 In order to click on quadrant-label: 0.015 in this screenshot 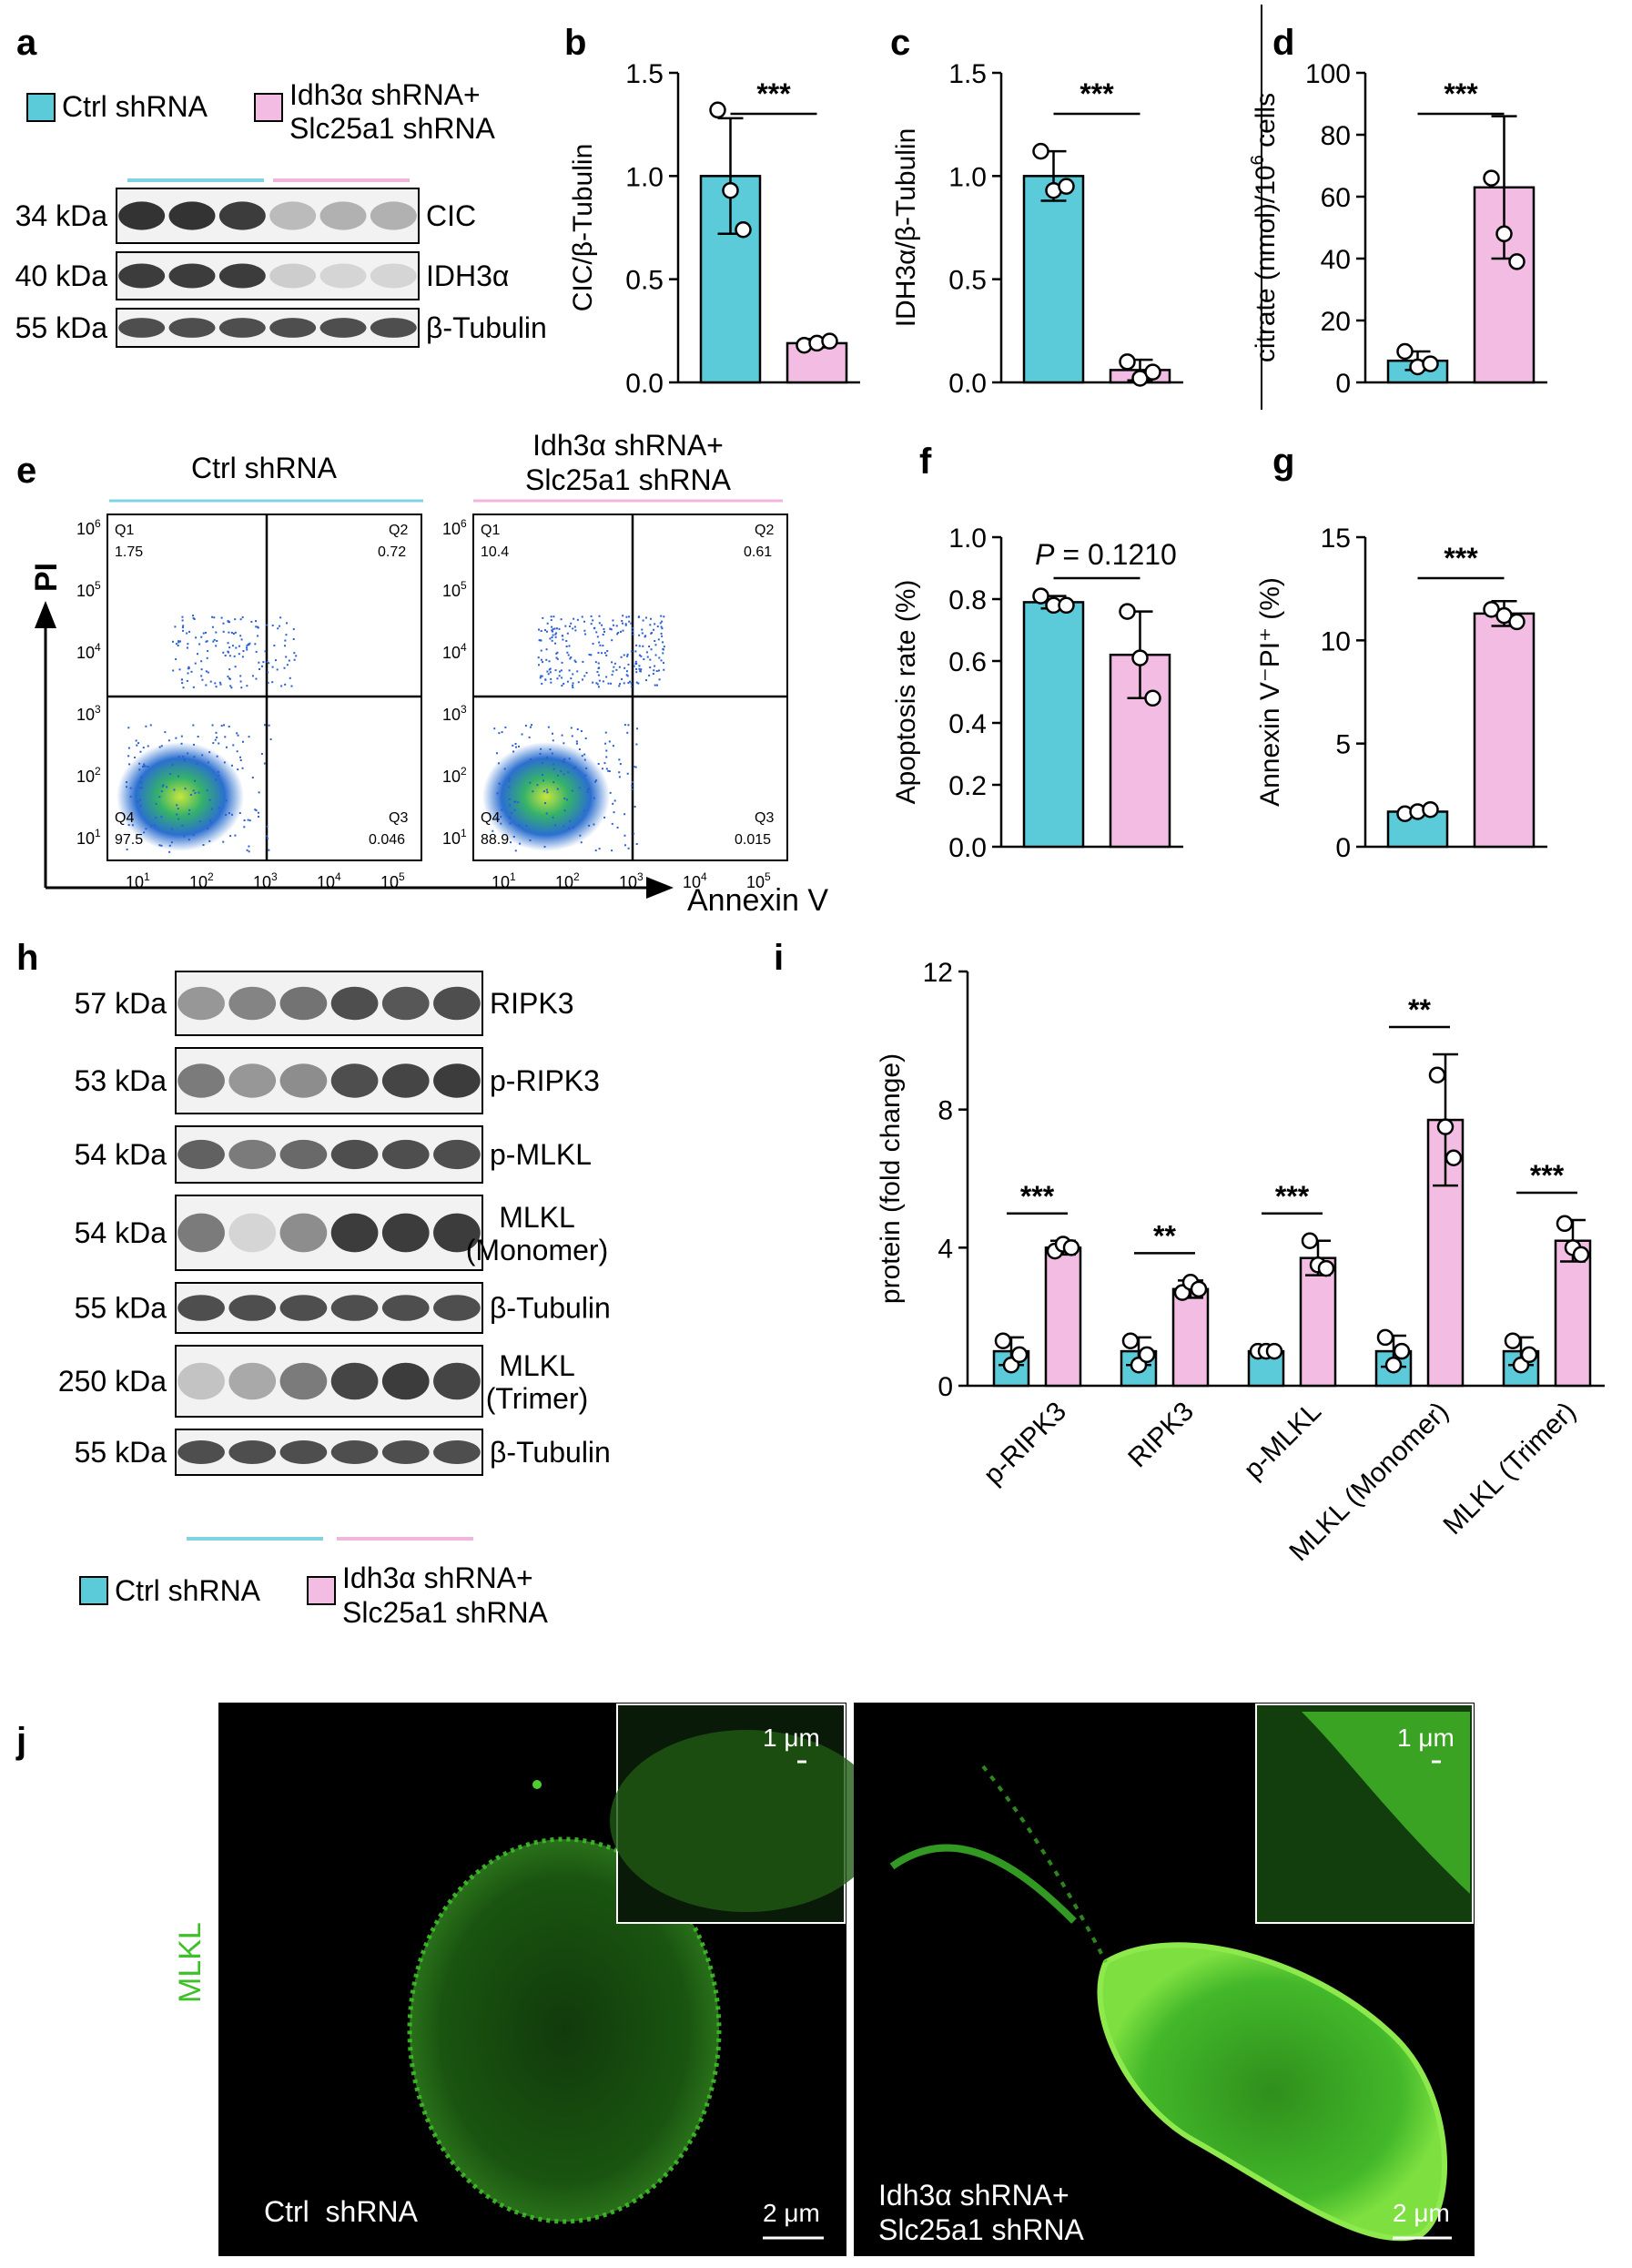, I will do `click(753, 840)`.